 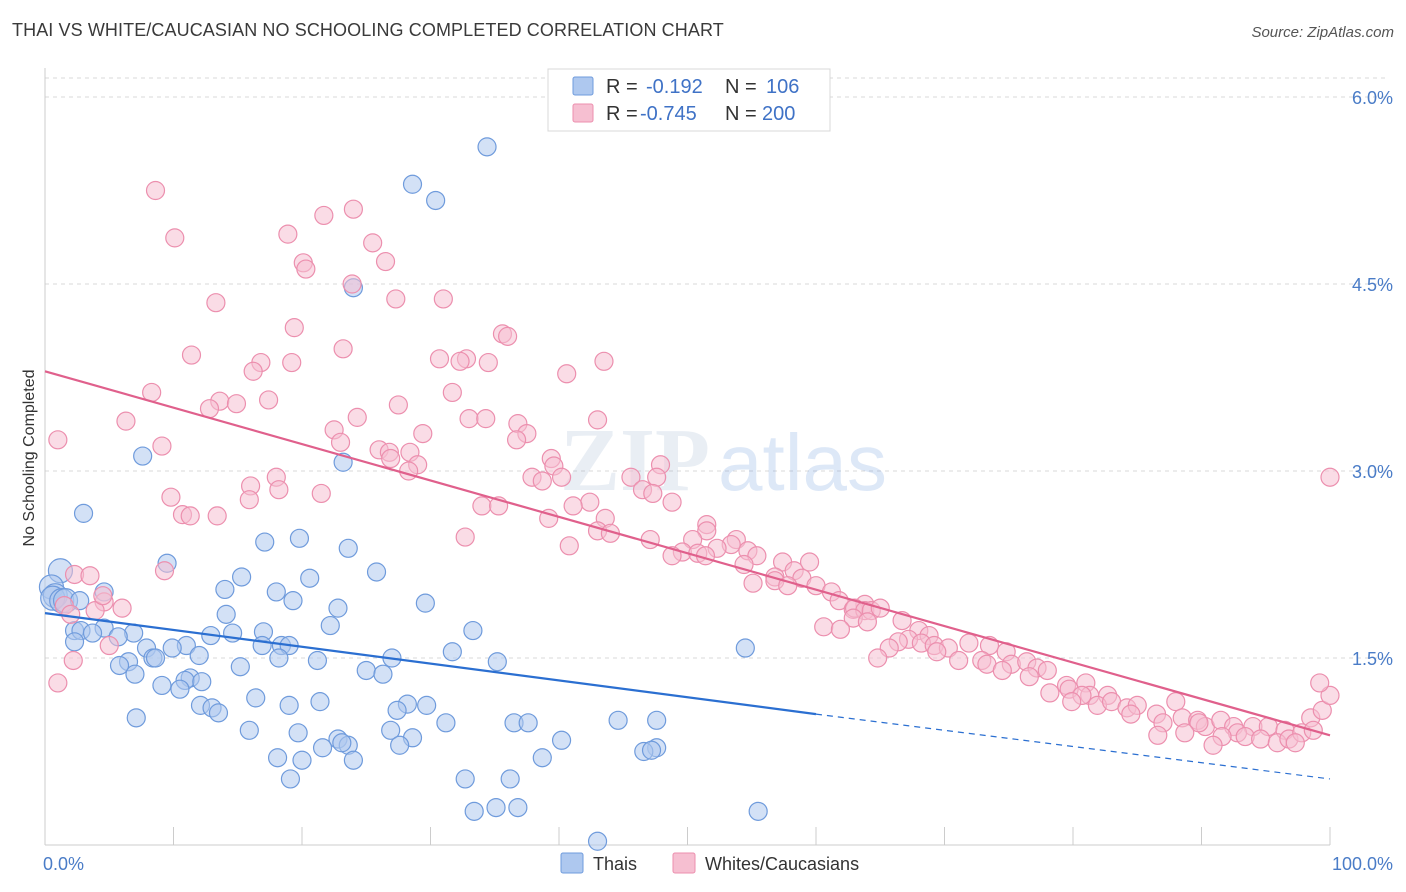 I want to click on legend-swatch-thais, so click(x=583, y=86).